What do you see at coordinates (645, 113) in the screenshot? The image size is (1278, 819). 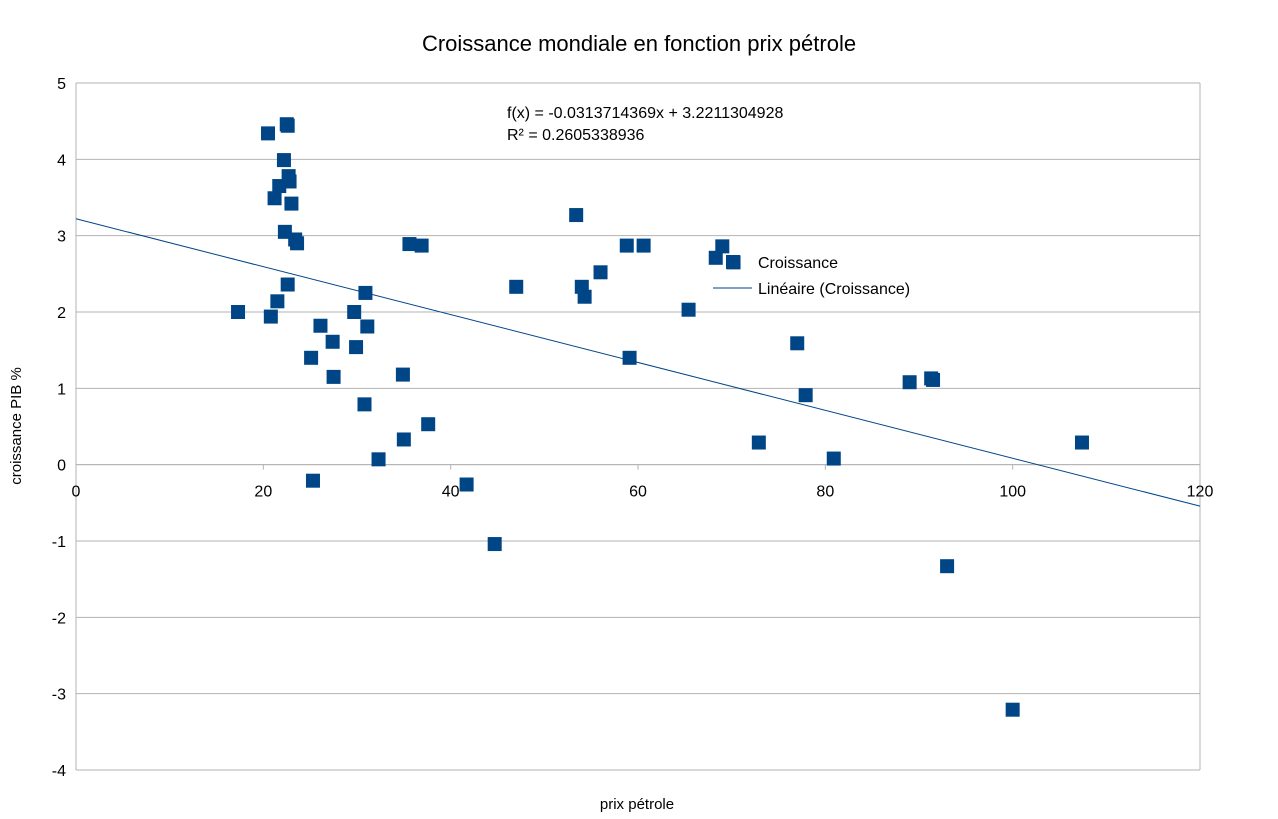 I see `trend-equation: f(x) = -0.0313714369x + 3.2211304928` at bounding box center [645, 113].